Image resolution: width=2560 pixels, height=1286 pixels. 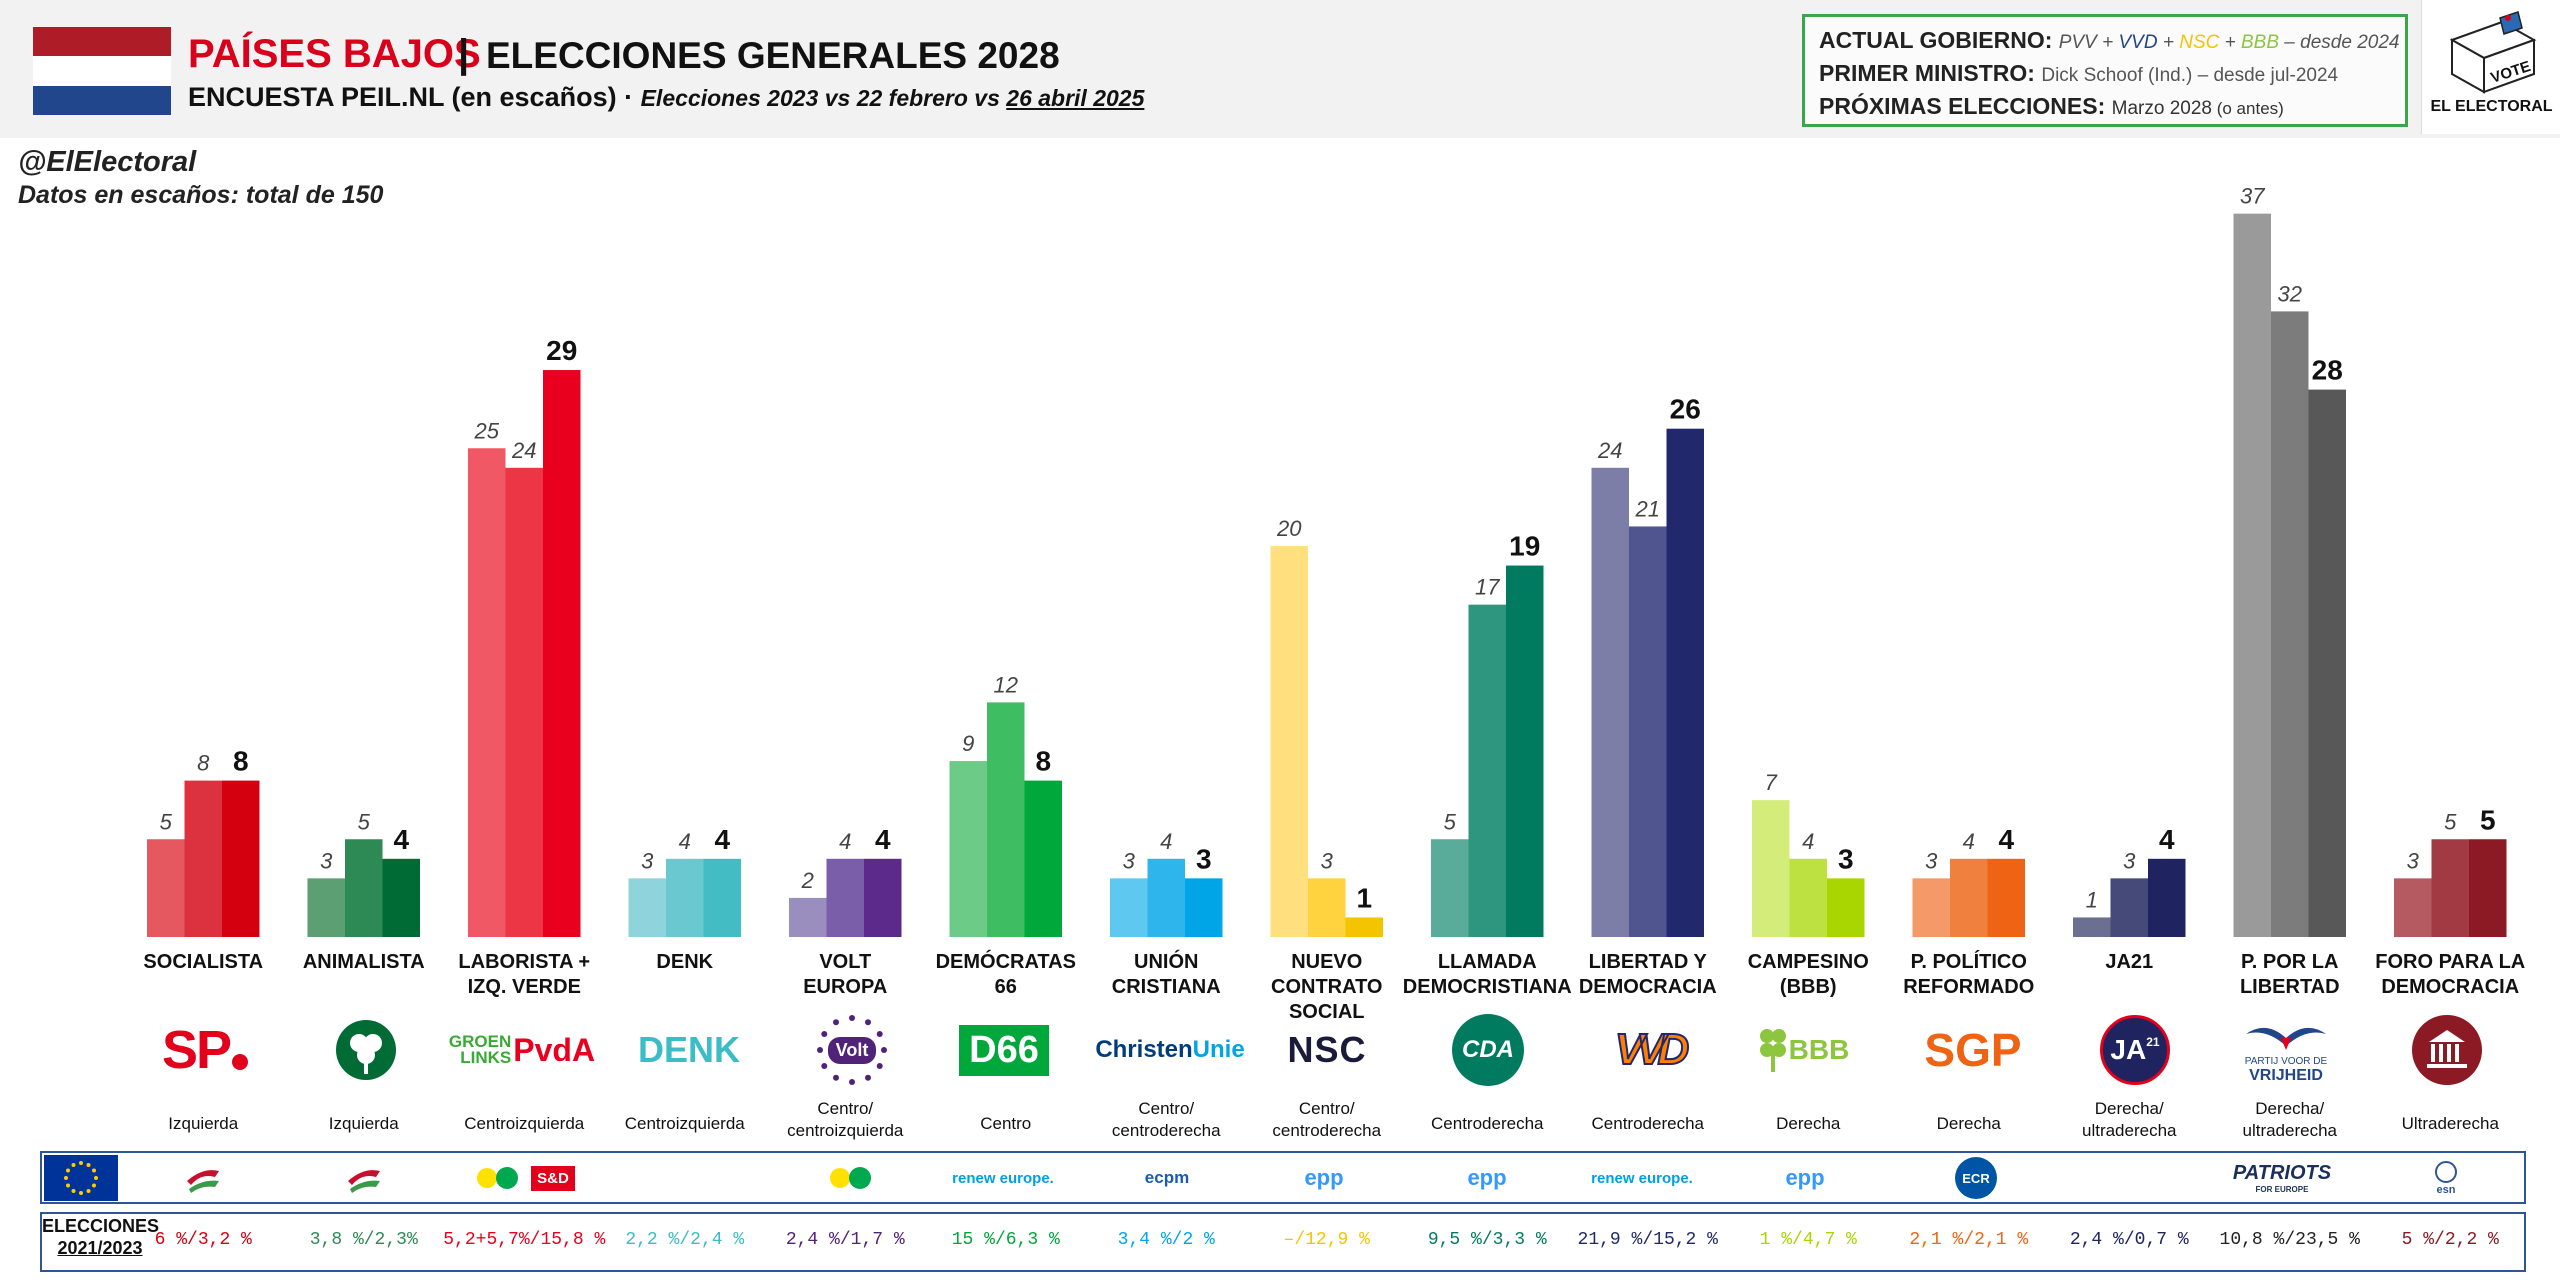 What do you see at coordinates (2153, 1042) in the screenshot?
I see `ja21-sup: 21` at bounding box center [2153, 1042].